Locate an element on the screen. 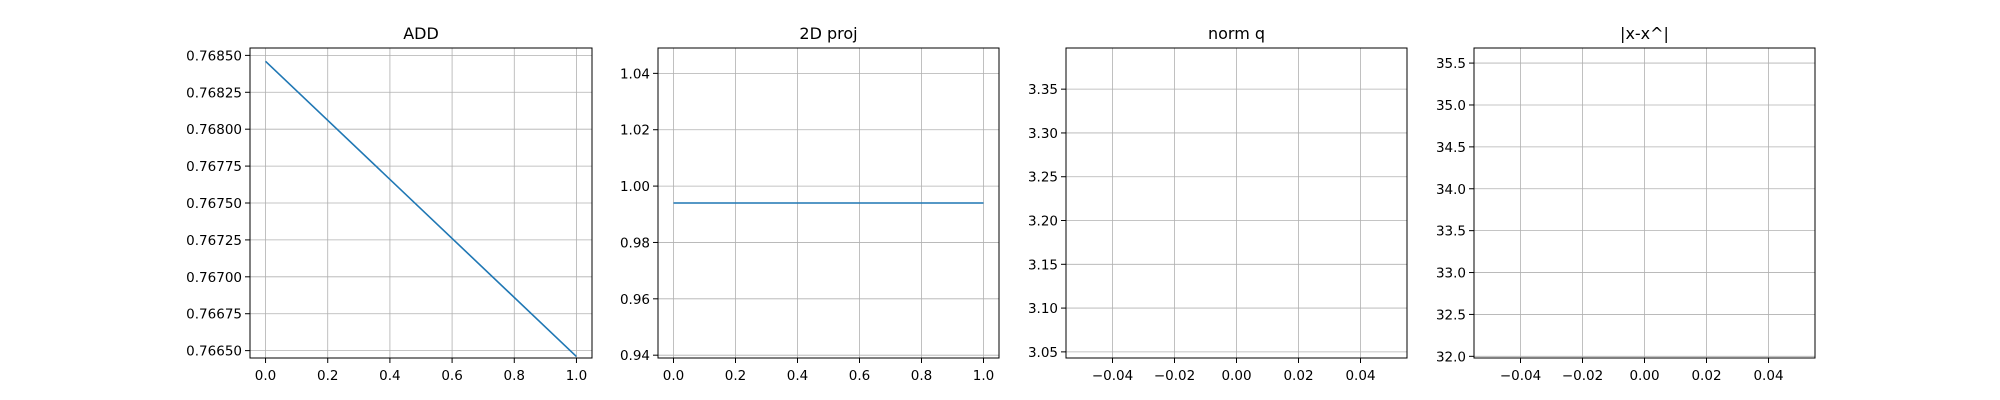 This screenshot has width=2000, height=400. y-tick-label: 34.0 is located at coordinates (1451, 190).